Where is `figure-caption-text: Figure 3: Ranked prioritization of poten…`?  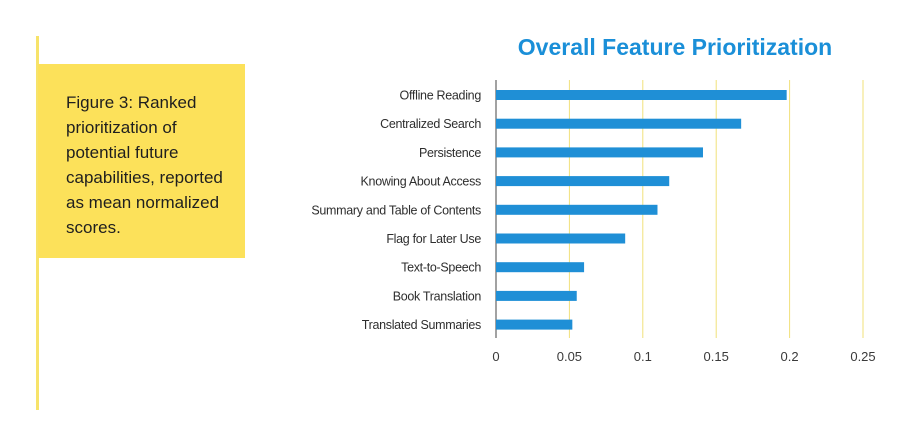
figure-caption-text: Figure 3: Ranked prioritization of poten… is located at coordinates (144, 165).